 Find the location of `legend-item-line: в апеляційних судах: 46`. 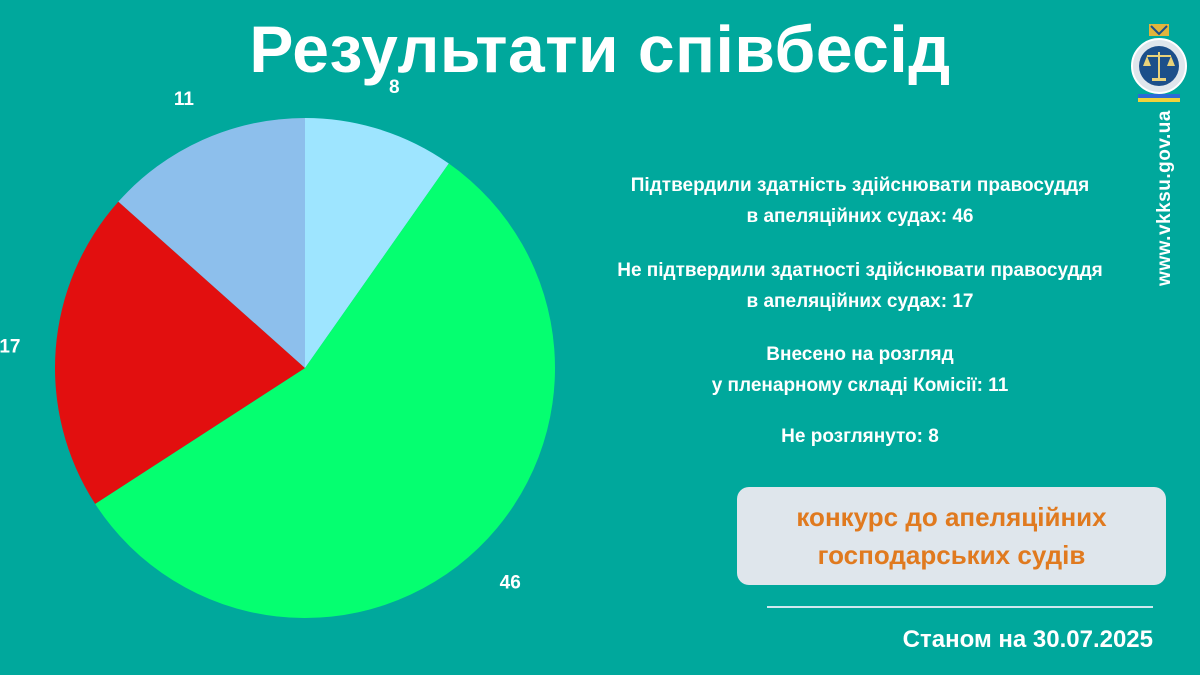

legend-item-line: в апеляційних судах: 46 is located at coordinates (860, 216).